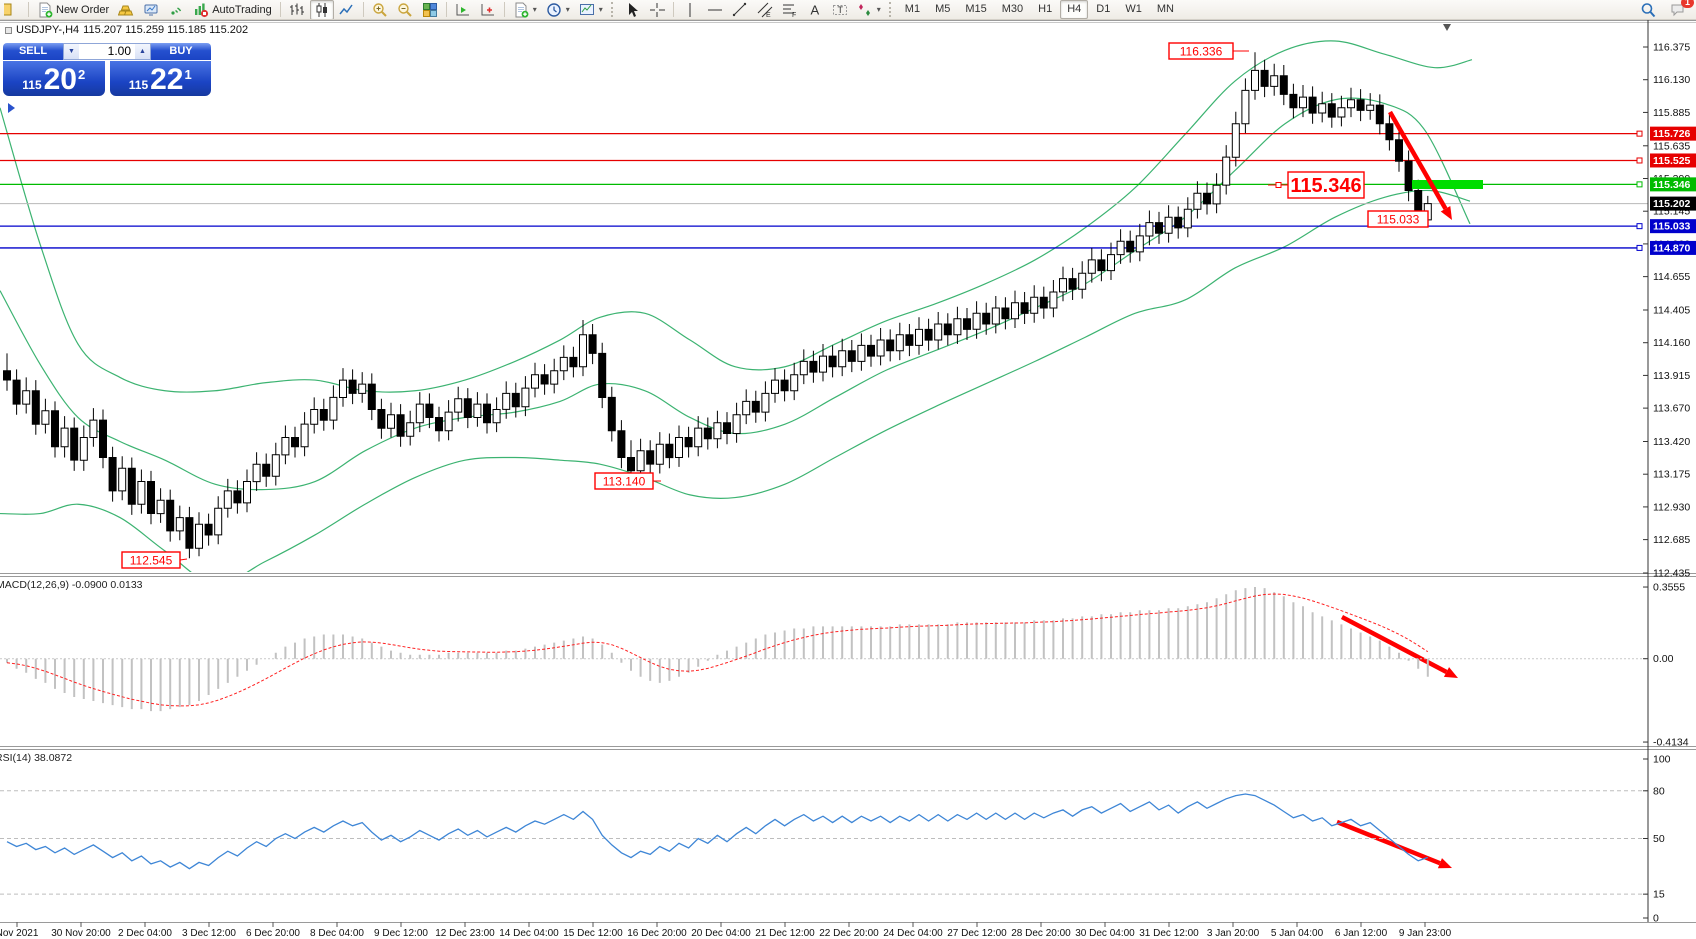  Describe the element at coordinates (33, 51) in the screenshot. I see `sell-button: SELL` at that location.